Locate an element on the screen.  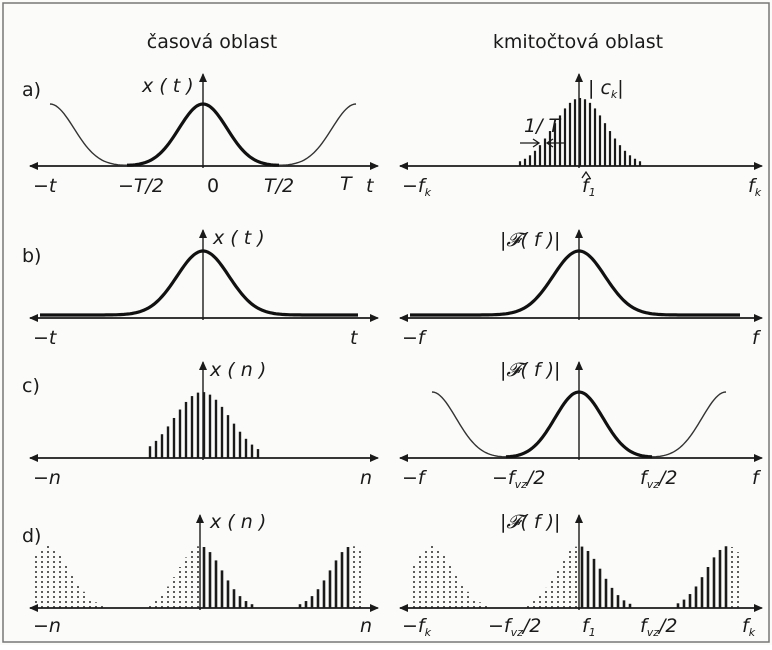
panel-d-freq: |𝓕( f )| −fk −fvz/2 f1 fvz/2 fk is located at coordinates (581, 575).